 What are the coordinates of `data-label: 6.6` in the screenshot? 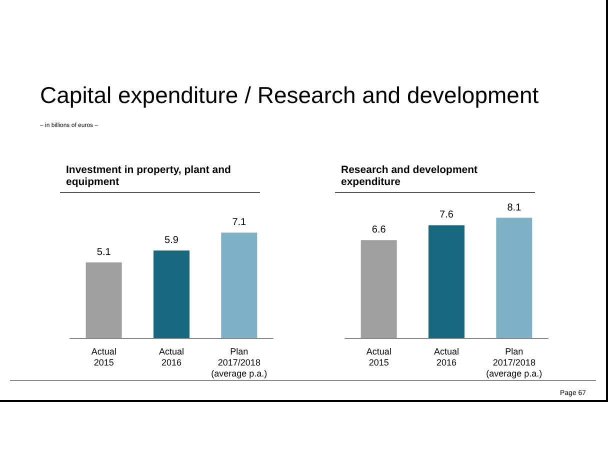 It's located at (379, 230).